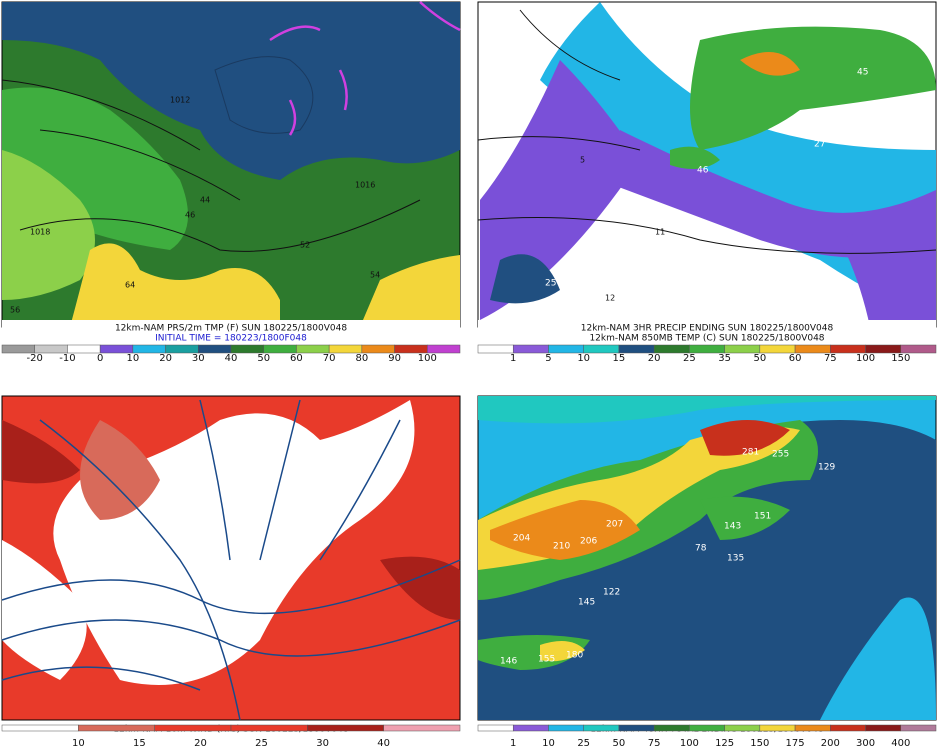 The image size is (938, 750). Describe the element at coordinates (826, 468) in the screenshot. I see `station-value: 129` at that location.